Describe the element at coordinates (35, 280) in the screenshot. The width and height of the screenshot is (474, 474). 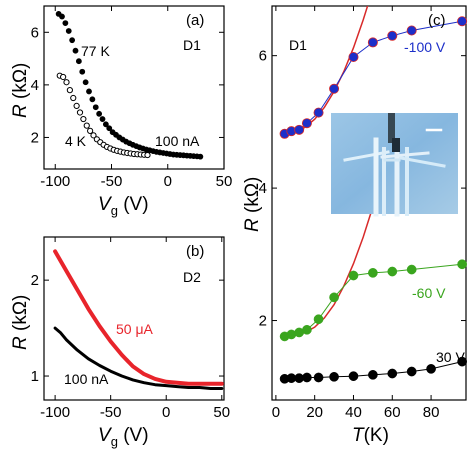
I see `panel-b-ytick-label: 2` at that location.